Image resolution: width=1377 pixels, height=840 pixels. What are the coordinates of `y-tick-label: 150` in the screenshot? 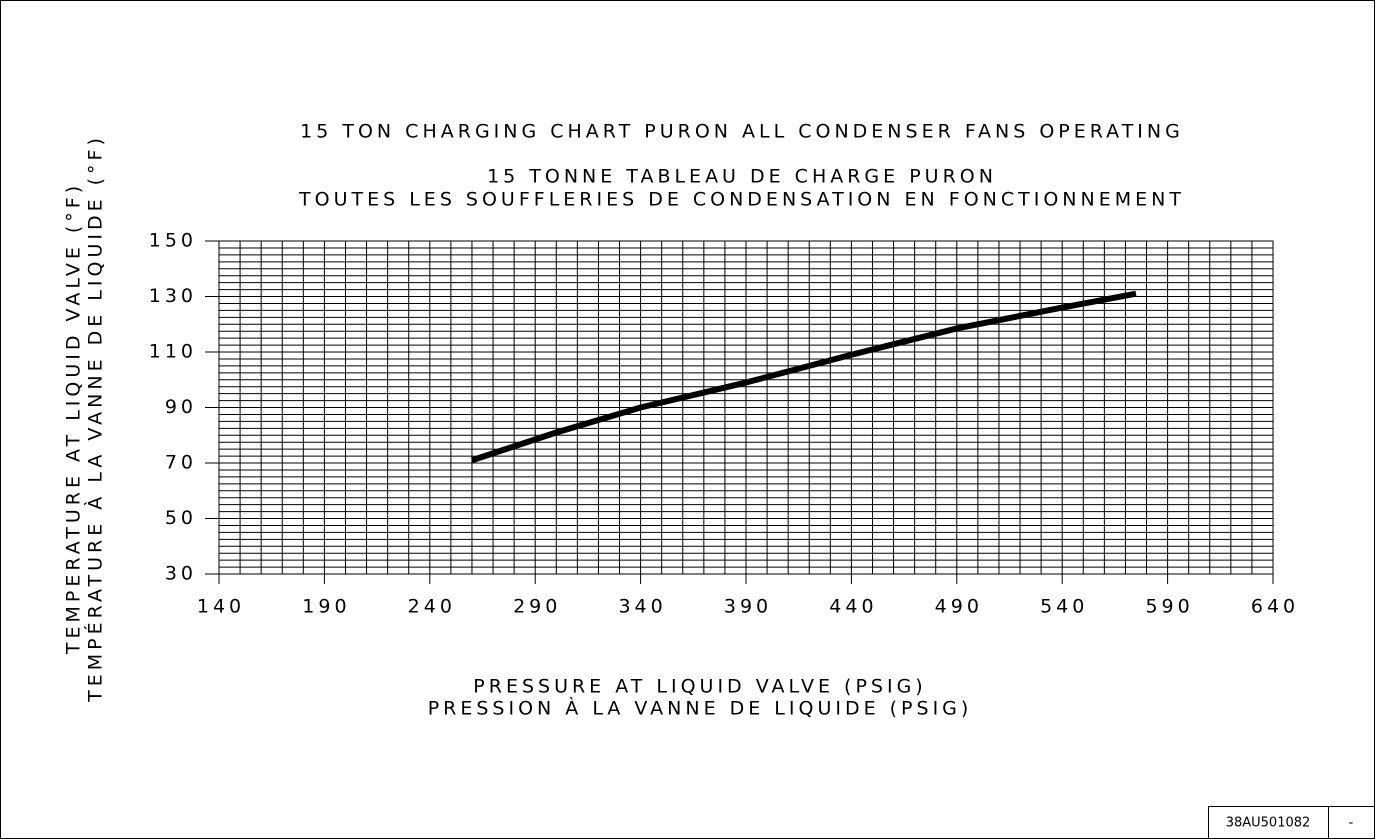 It's located at (173, 241).